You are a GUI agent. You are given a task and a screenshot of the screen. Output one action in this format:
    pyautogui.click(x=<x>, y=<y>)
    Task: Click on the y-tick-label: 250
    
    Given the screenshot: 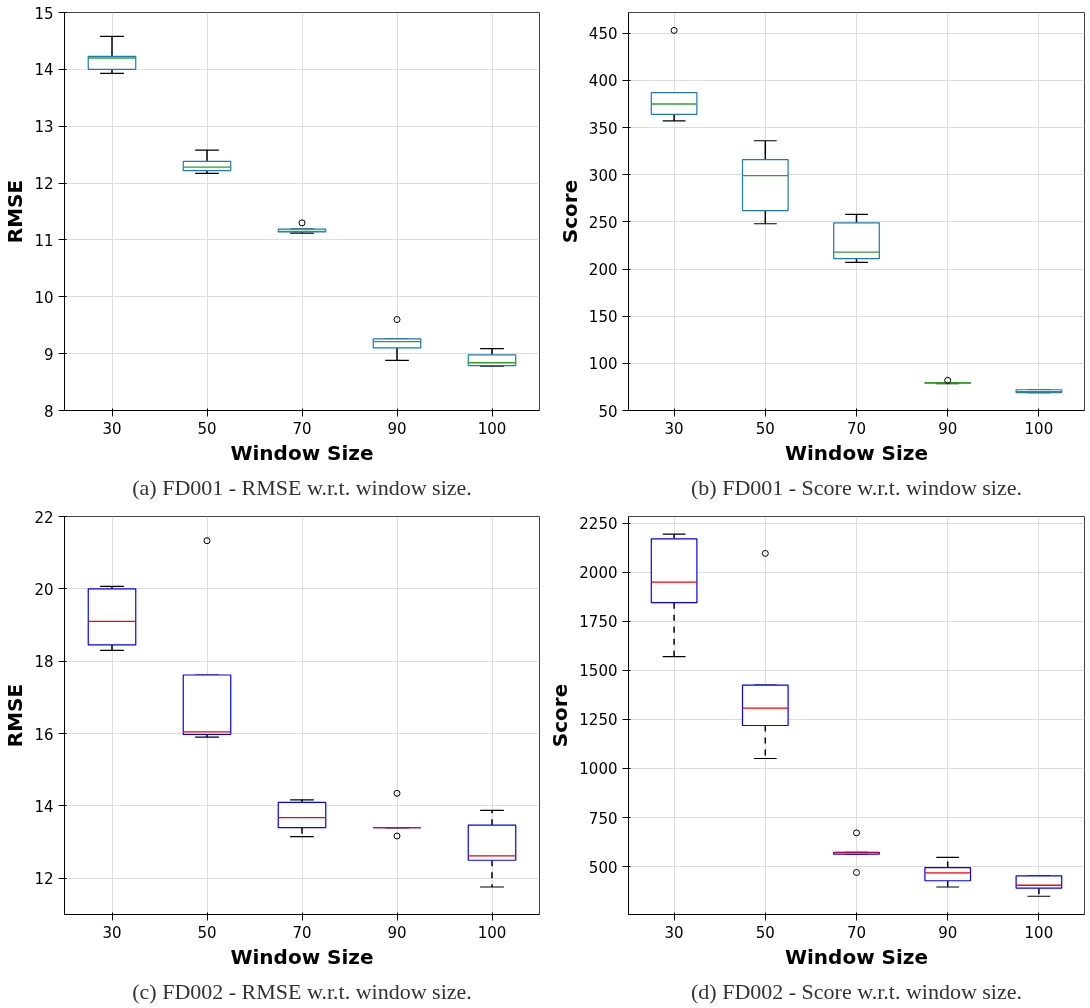 What is the action you would take?
    pyautogui.click(x=603, y=222)
    